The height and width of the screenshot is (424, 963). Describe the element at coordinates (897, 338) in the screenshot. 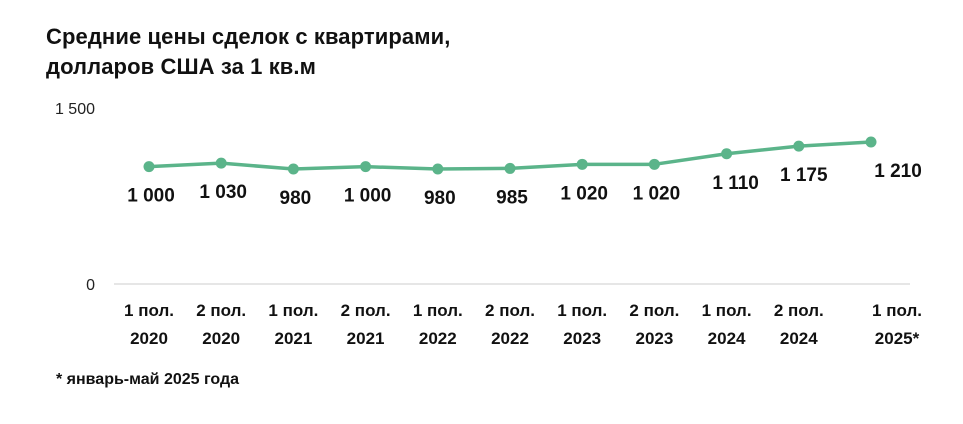

I see `x-tick-label-year: 2025*` at that location.